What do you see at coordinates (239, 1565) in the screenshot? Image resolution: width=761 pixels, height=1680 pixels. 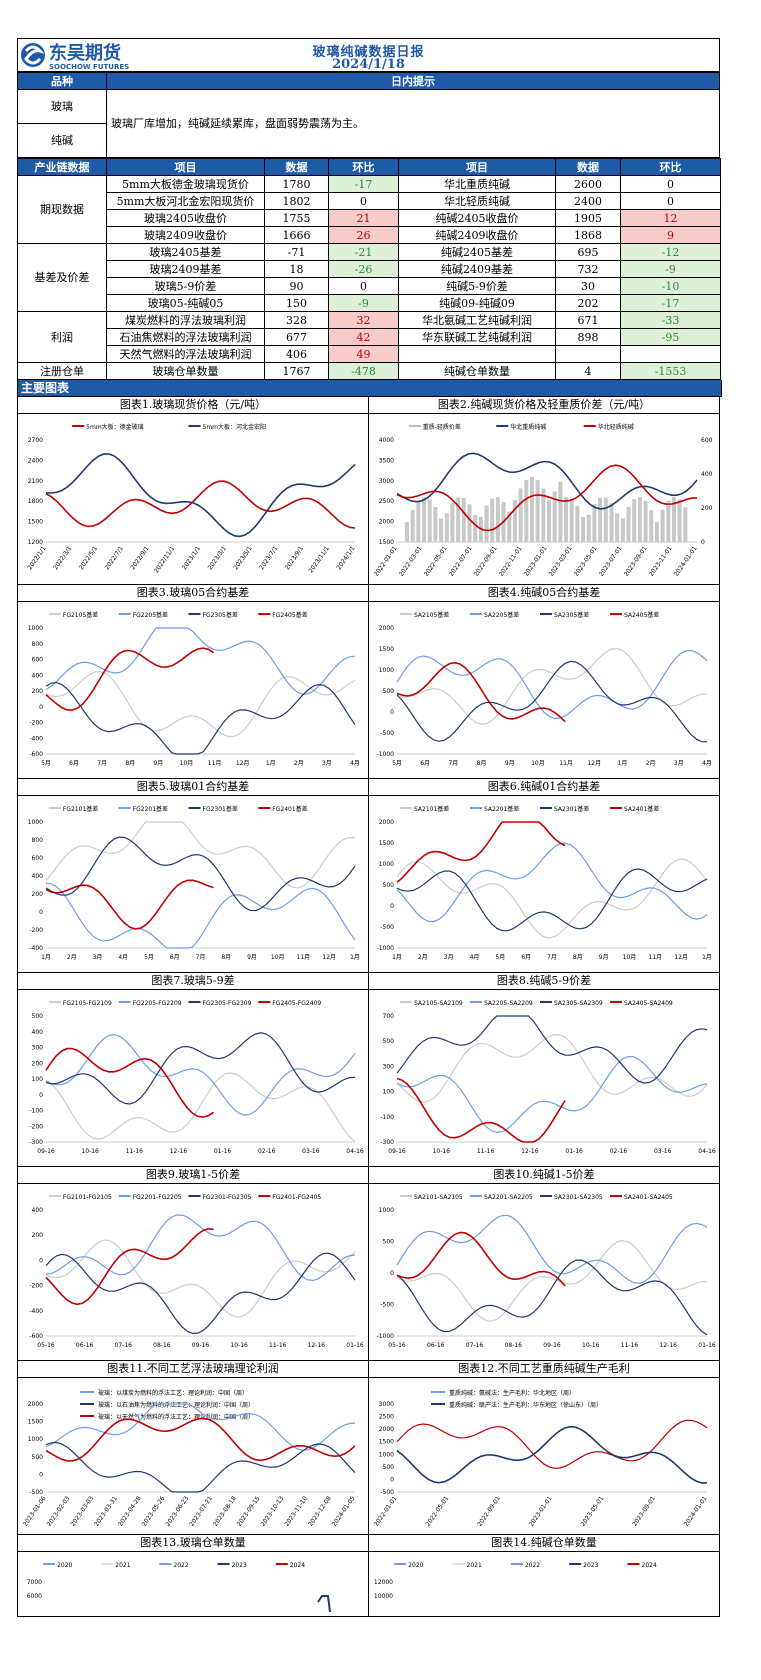 I see `legend-entry: 2023` at bounding box center [239, 1565].